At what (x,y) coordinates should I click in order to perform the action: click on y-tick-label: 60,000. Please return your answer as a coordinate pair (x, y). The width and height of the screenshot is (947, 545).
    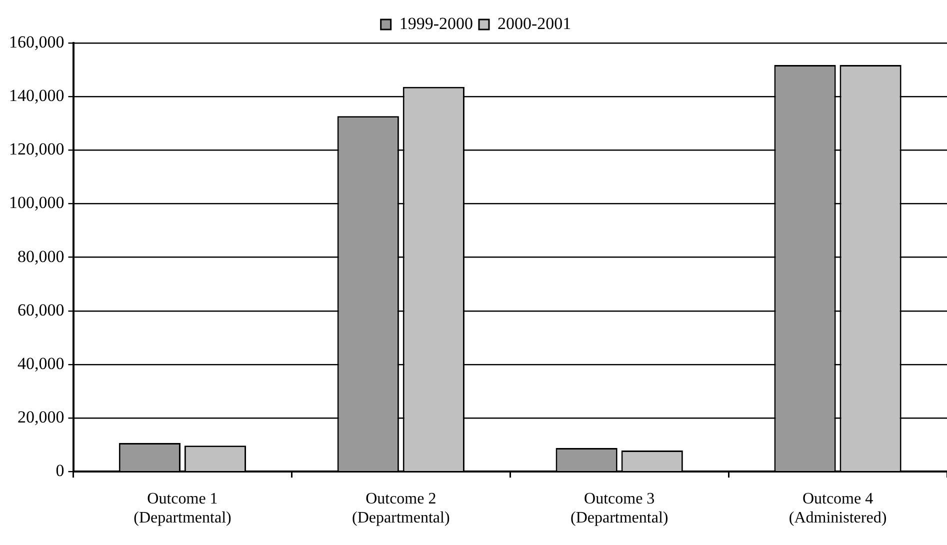
    Looking at the image, I should click on (41, 310).